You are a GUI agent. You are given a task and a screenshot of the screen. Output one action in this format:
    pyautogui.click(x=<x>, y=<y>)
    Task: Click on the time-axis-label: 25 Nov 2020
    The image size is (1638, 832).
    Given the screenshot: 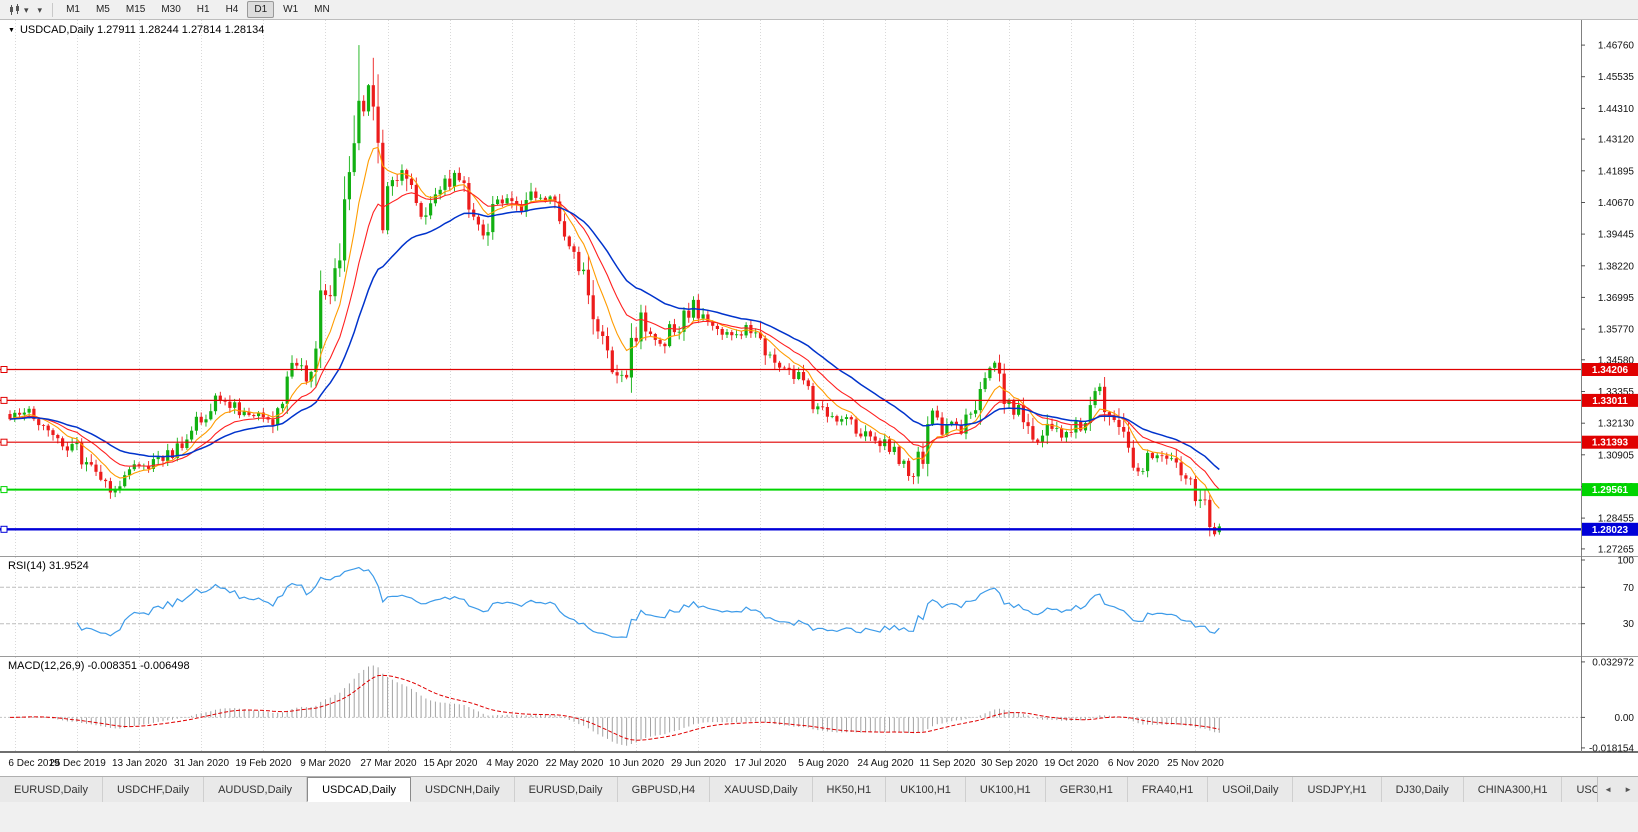 What is the action you would take?
    pyautogui.click(x=1195, y=763)
    